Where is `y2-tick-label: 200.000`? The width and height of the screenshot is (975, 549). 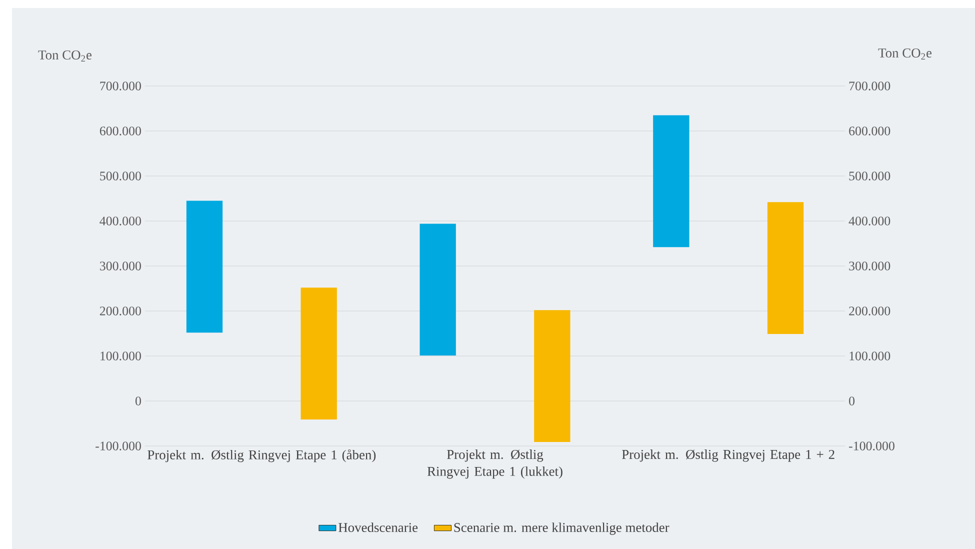 y2-tick-label: 200.000 is located at coordinates (869, 311).